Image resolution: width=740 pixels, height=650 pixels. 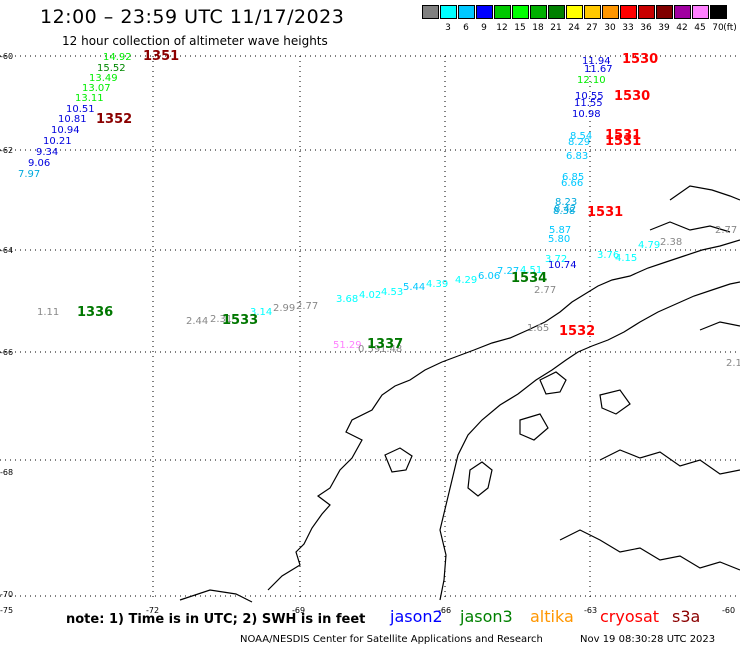 I want to click on wave-height-reading: 2.38, so click(x=671, y=242).